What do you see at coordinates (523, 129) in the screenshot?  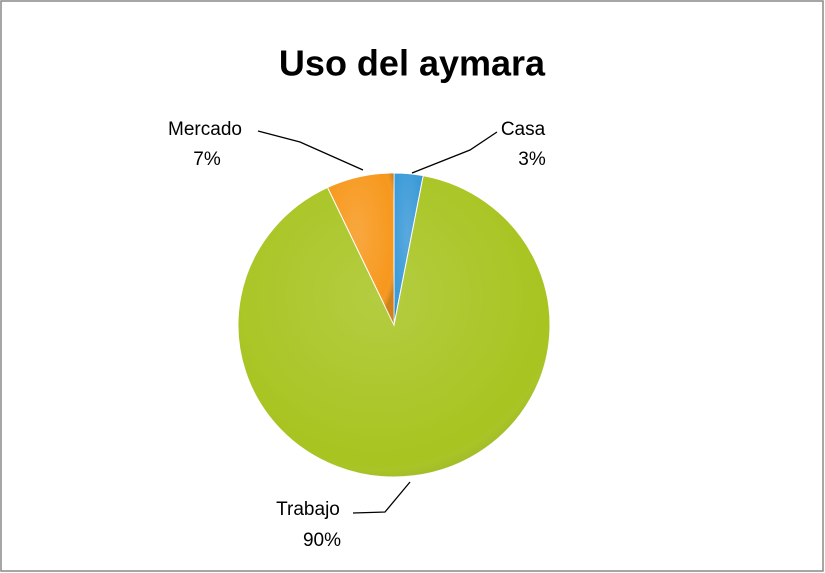 I see `slice-label: Casa` at bounding box center [523, 129].